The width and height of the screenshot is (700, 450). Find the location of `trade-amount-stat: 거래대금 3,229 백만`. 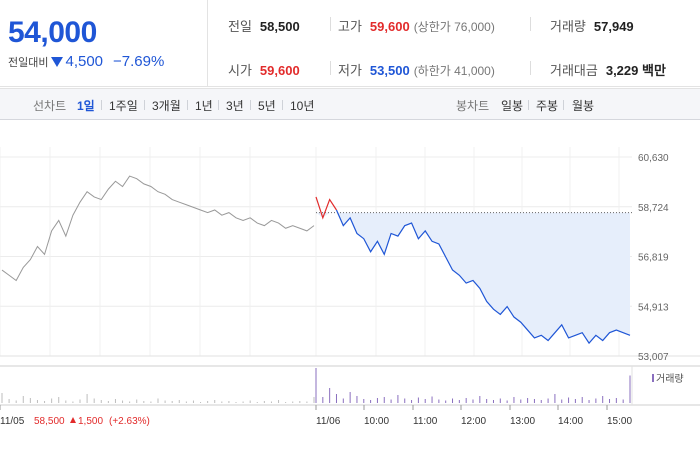

trade-amount-stat: 거래대금 3,229 백만 is located at coordinates (608, 69).